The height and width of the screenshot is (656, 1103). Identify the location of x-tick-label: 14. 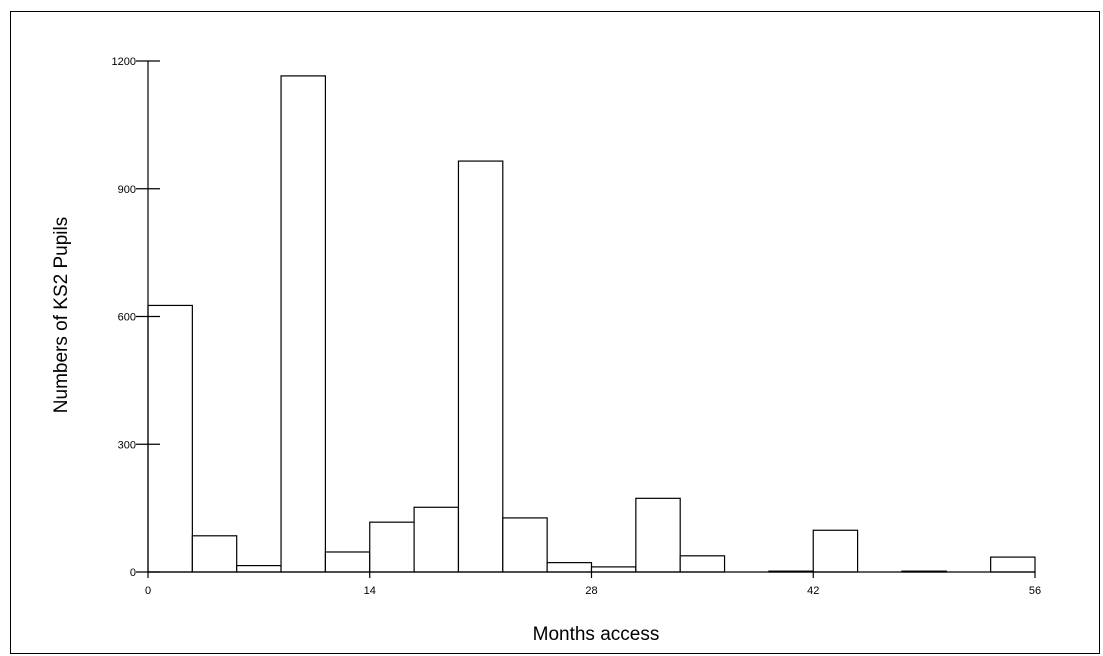
(370, 591).